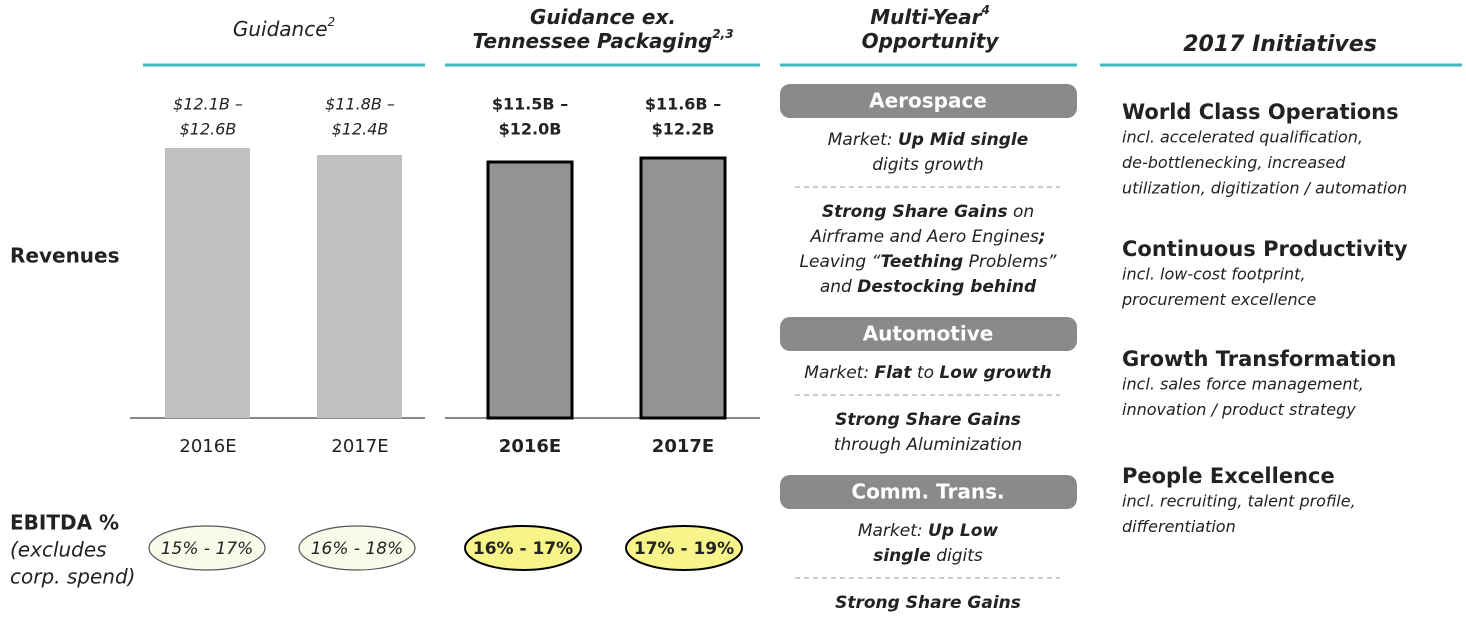  I want to click on opportunity-line: Market: Up Mid single, so click(928, 140).